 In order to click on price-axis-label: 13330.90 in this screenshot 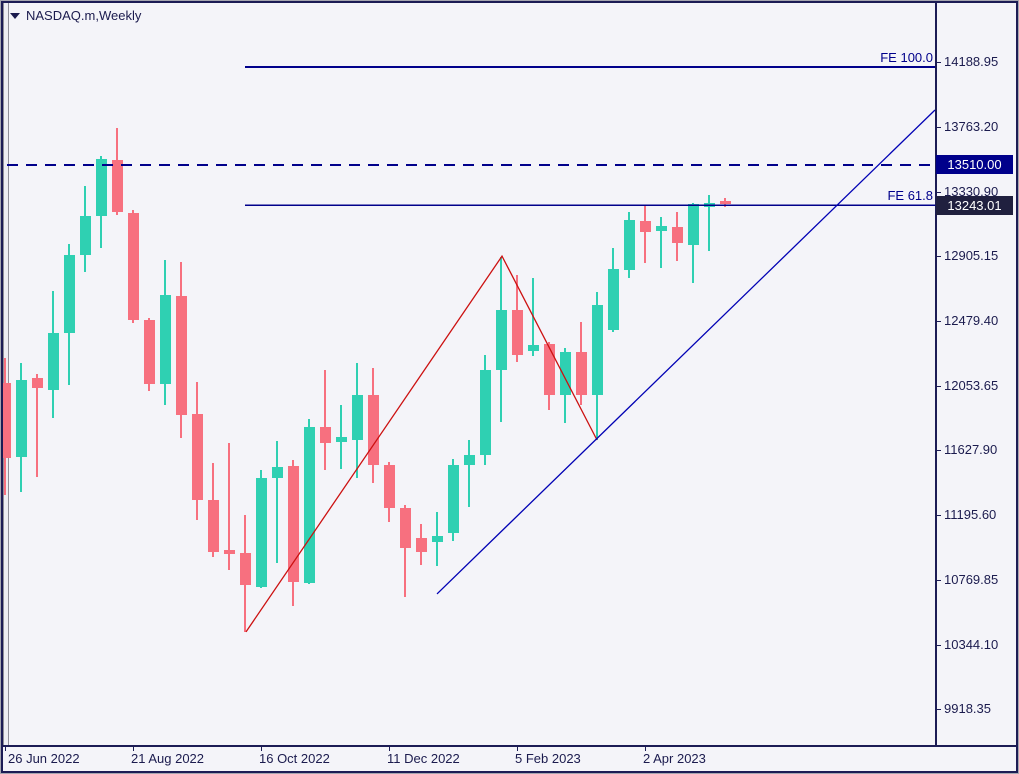, I will do `click(971, 191)`.